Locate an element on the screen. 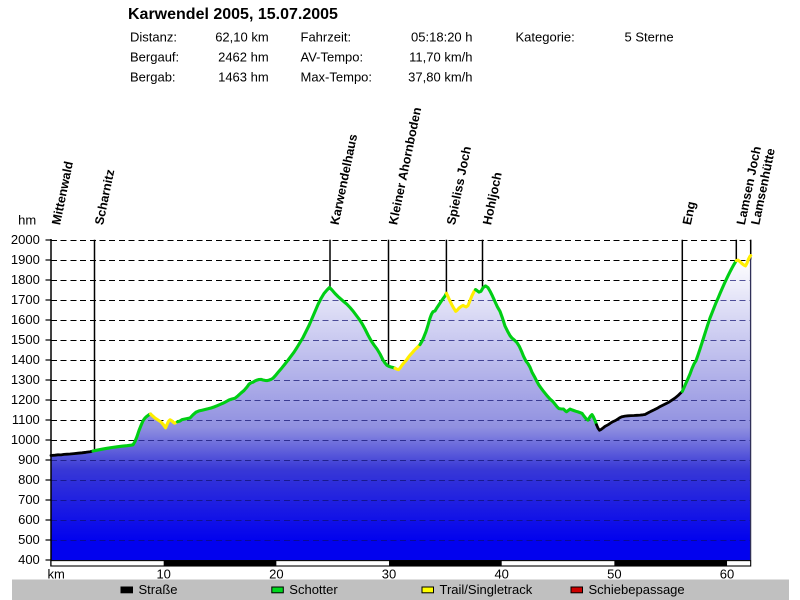  svg-text: Schiebepassage is located at coordinates (637, 589).